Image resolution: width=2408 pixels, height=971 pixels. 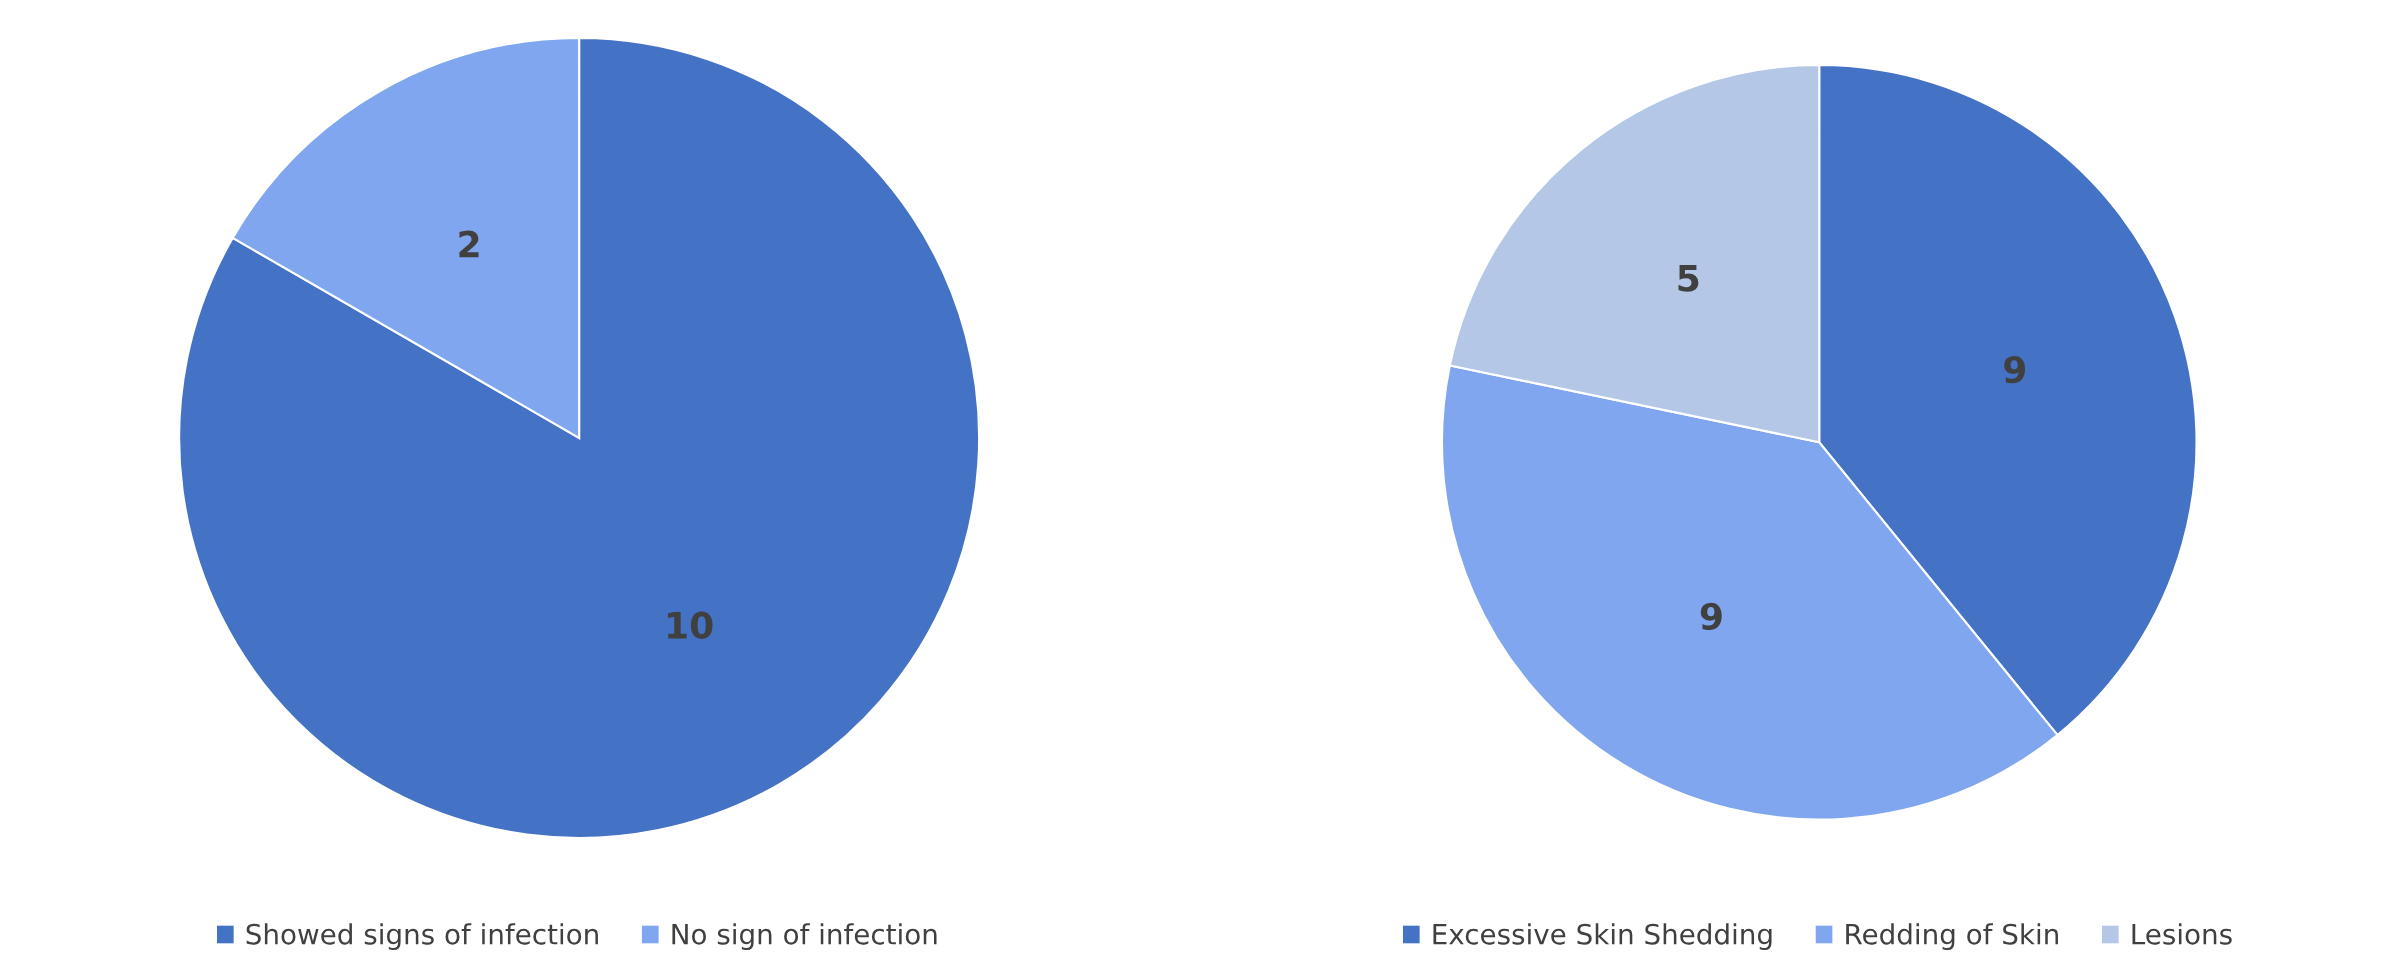 What do you see at coordinates (1688, 278) in the screenshot?
I see `data-label: 5` at bounding box center [1688, 278].